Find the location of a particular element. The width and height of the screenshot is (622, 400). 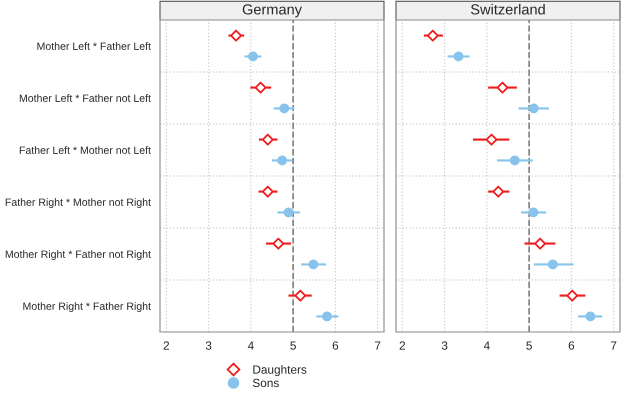

chart-title: Switzerland is located at coordinates (507, 9).